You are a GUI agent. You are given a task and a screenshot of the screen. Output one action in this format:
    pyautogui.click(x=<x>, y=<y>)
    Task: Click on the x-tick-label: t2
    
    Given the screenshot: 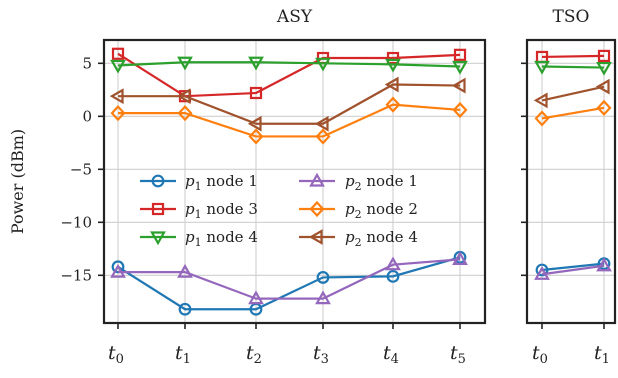 What is the action you would take?
    pyautogui.click(x=254, y=354)
    